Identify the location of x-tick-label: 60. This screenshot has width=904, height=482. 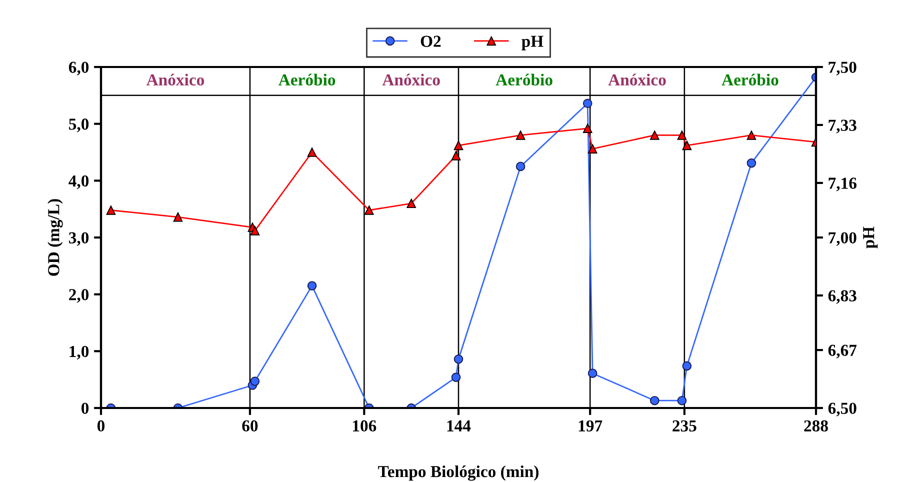
(250, 426).